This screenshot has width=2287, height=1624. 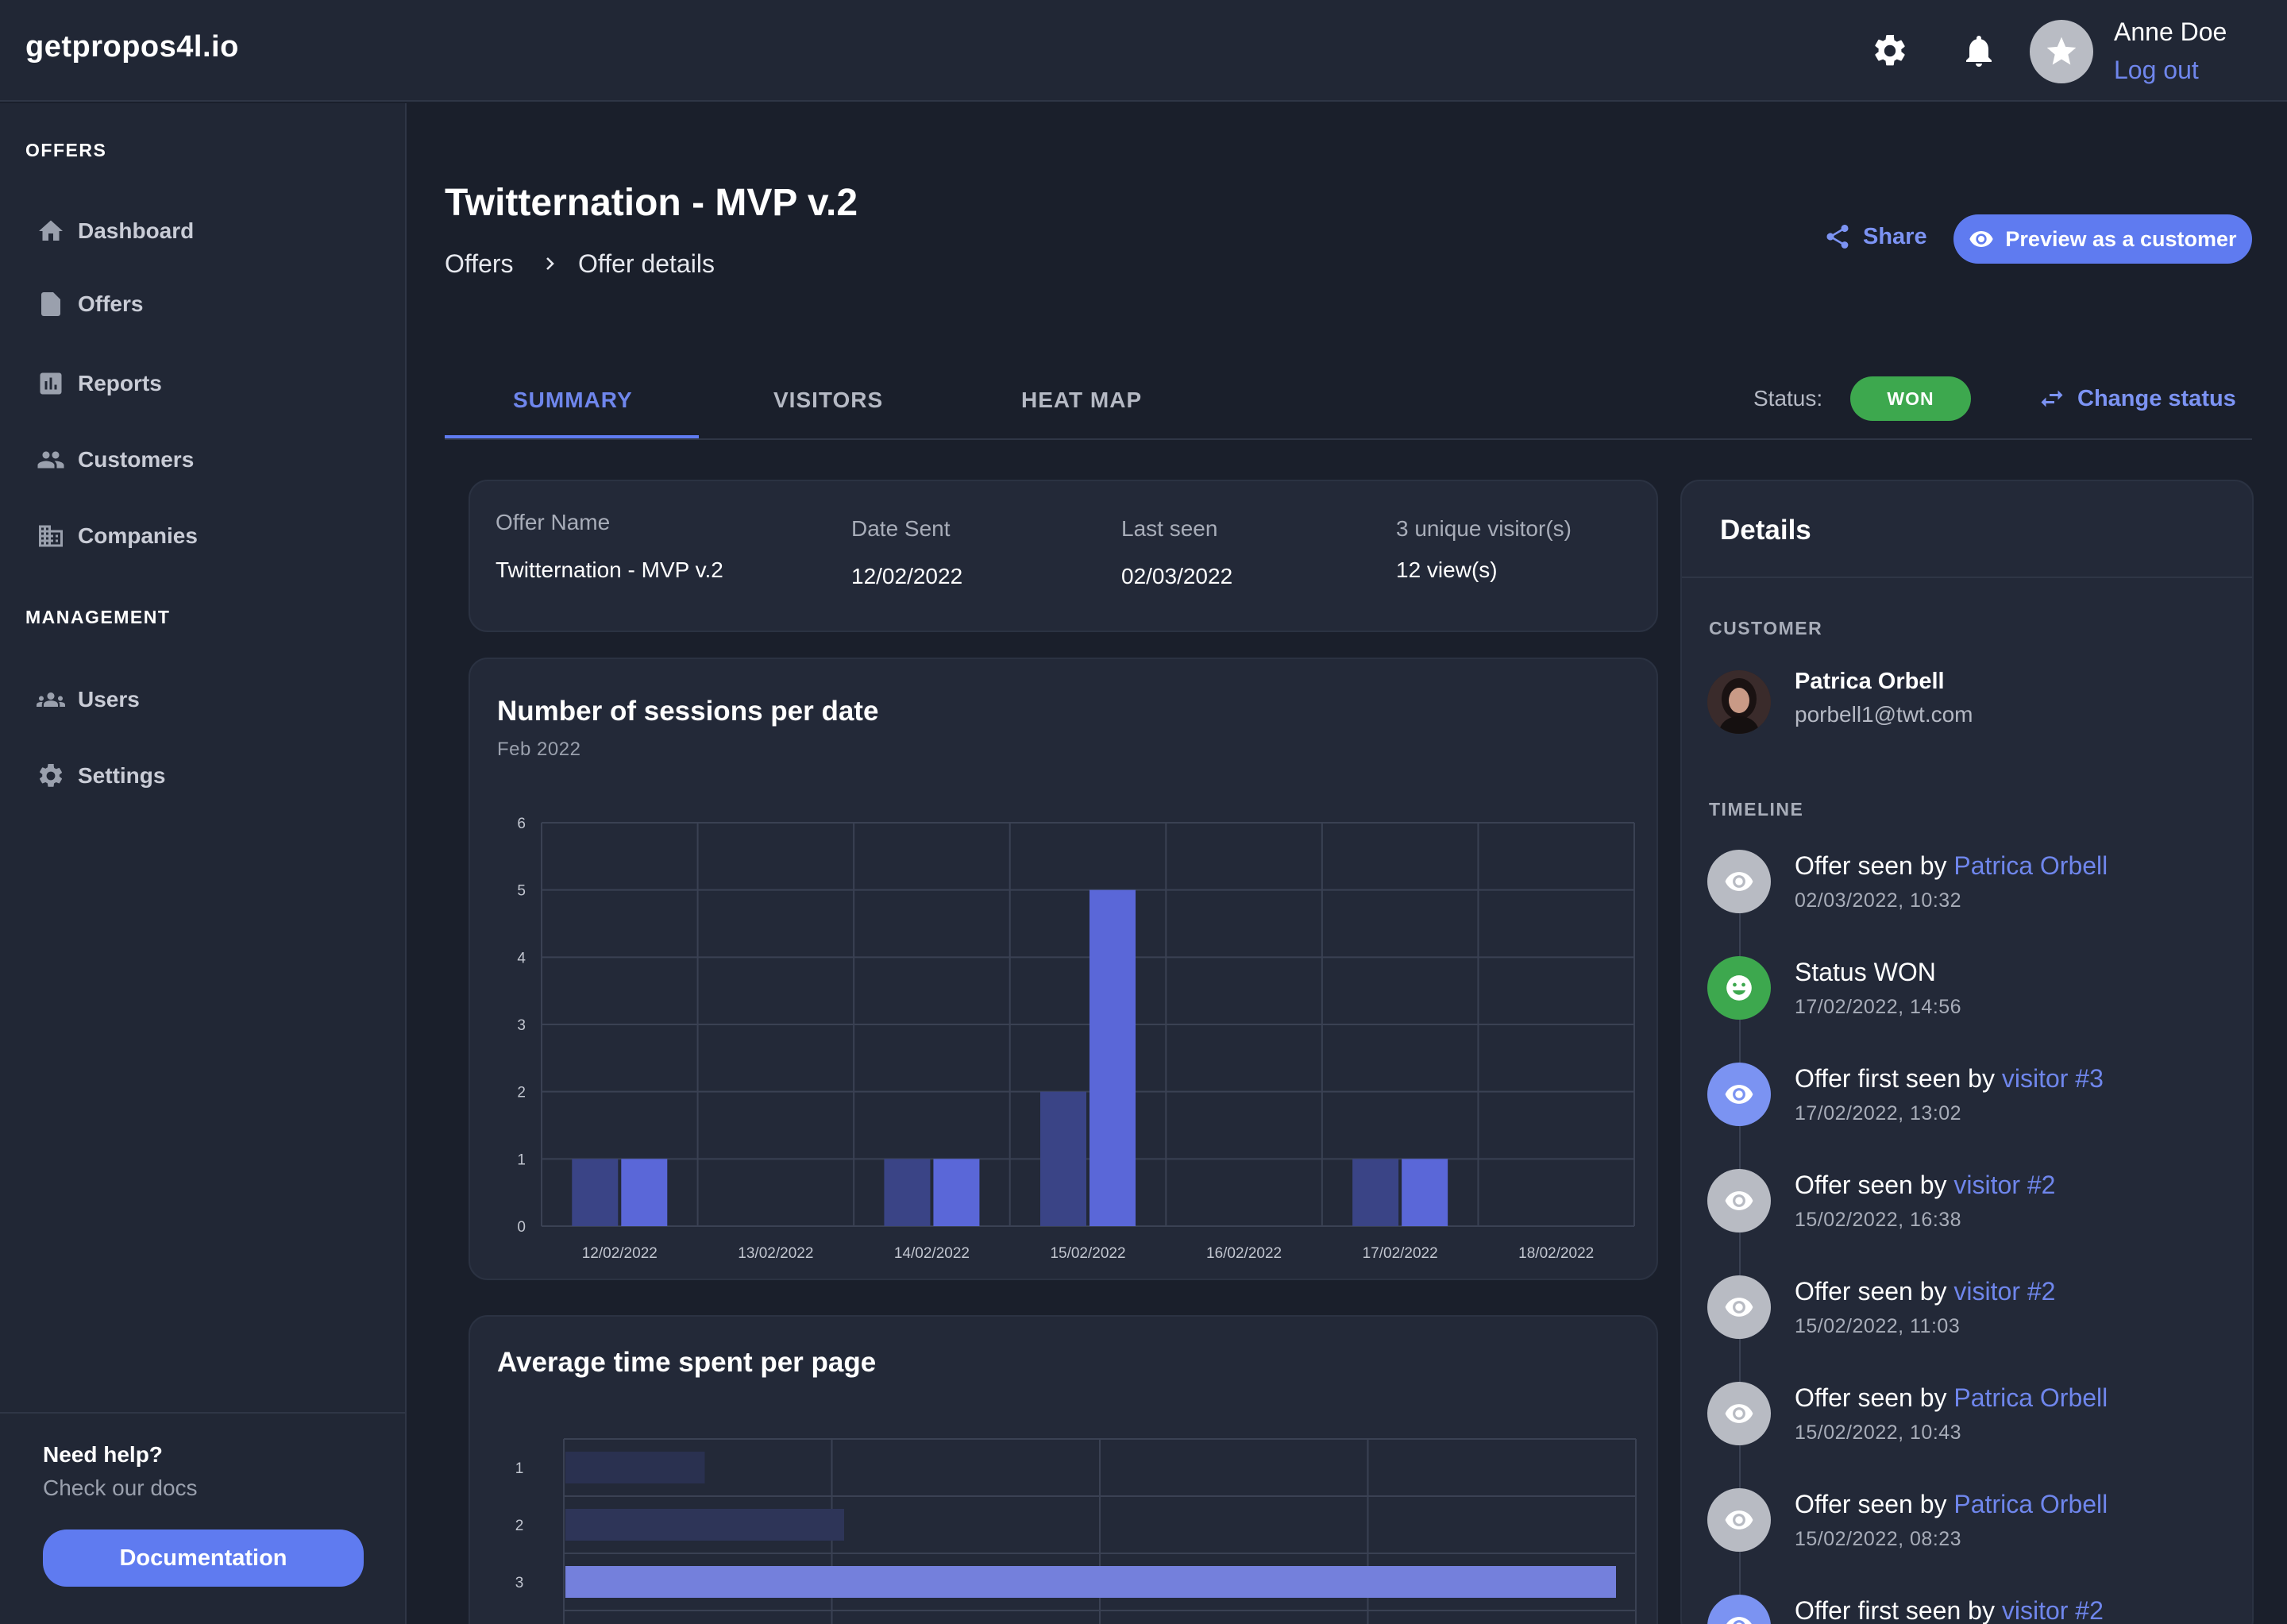 I want to click on sidebar-item-offers: Offers, so click(x=90, y=304).